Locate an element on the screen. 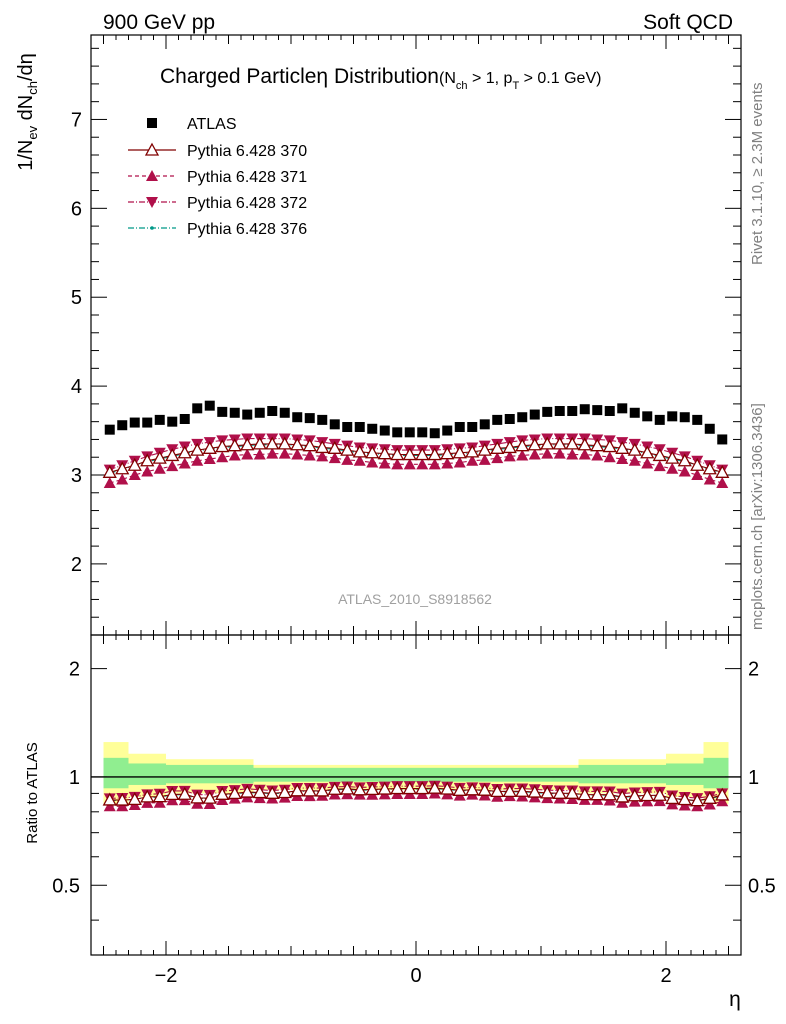 The image size is (786, 1024). mcplots-label: mcplots.cern.ch [arXiv:1306.3436] is located at coordinates (757, 516).